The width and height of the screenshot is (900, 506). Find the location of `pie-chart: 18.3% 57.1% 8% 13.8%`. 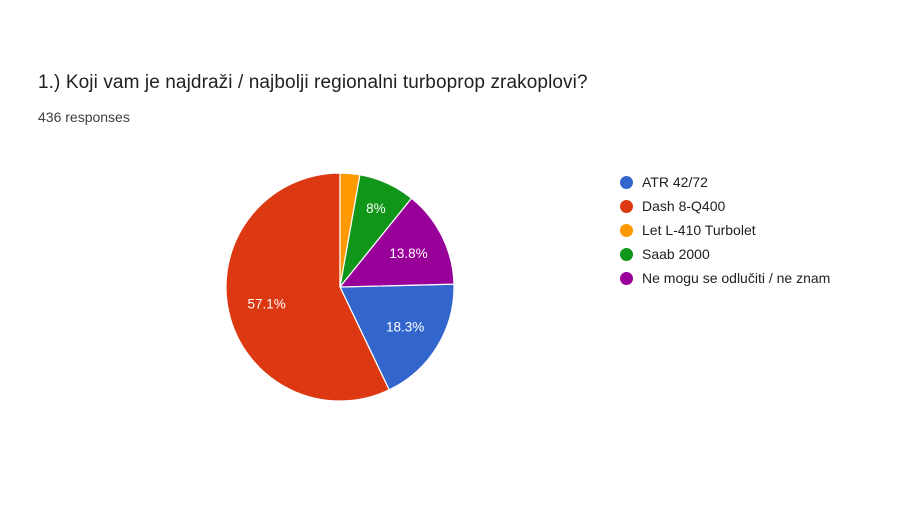

pie-chart: 18.3% 57.1% 8% 13.8% is located at coordinates (340, 287).